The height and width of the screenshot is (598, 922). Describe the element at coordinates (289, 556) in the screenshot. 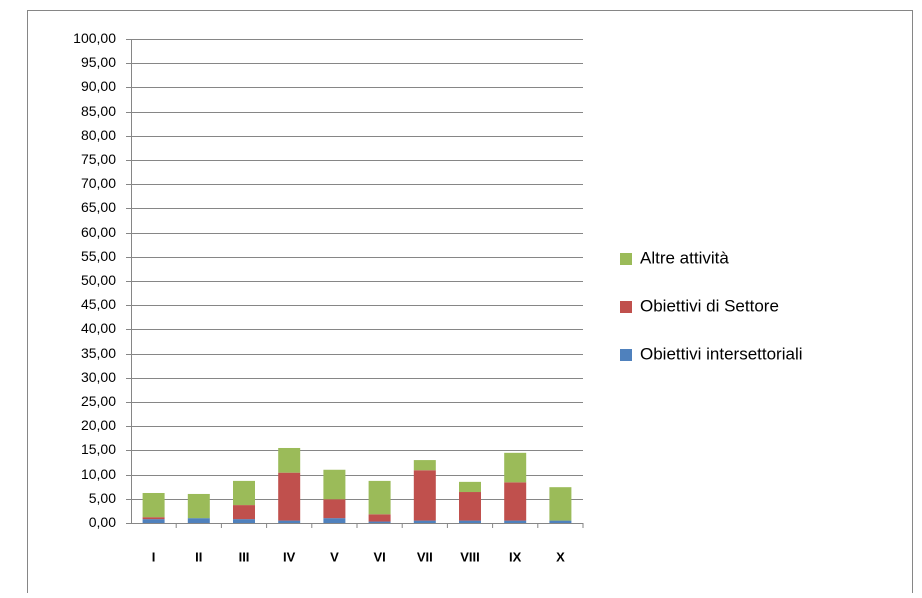

I see `x-tick-label: IV` at that location.